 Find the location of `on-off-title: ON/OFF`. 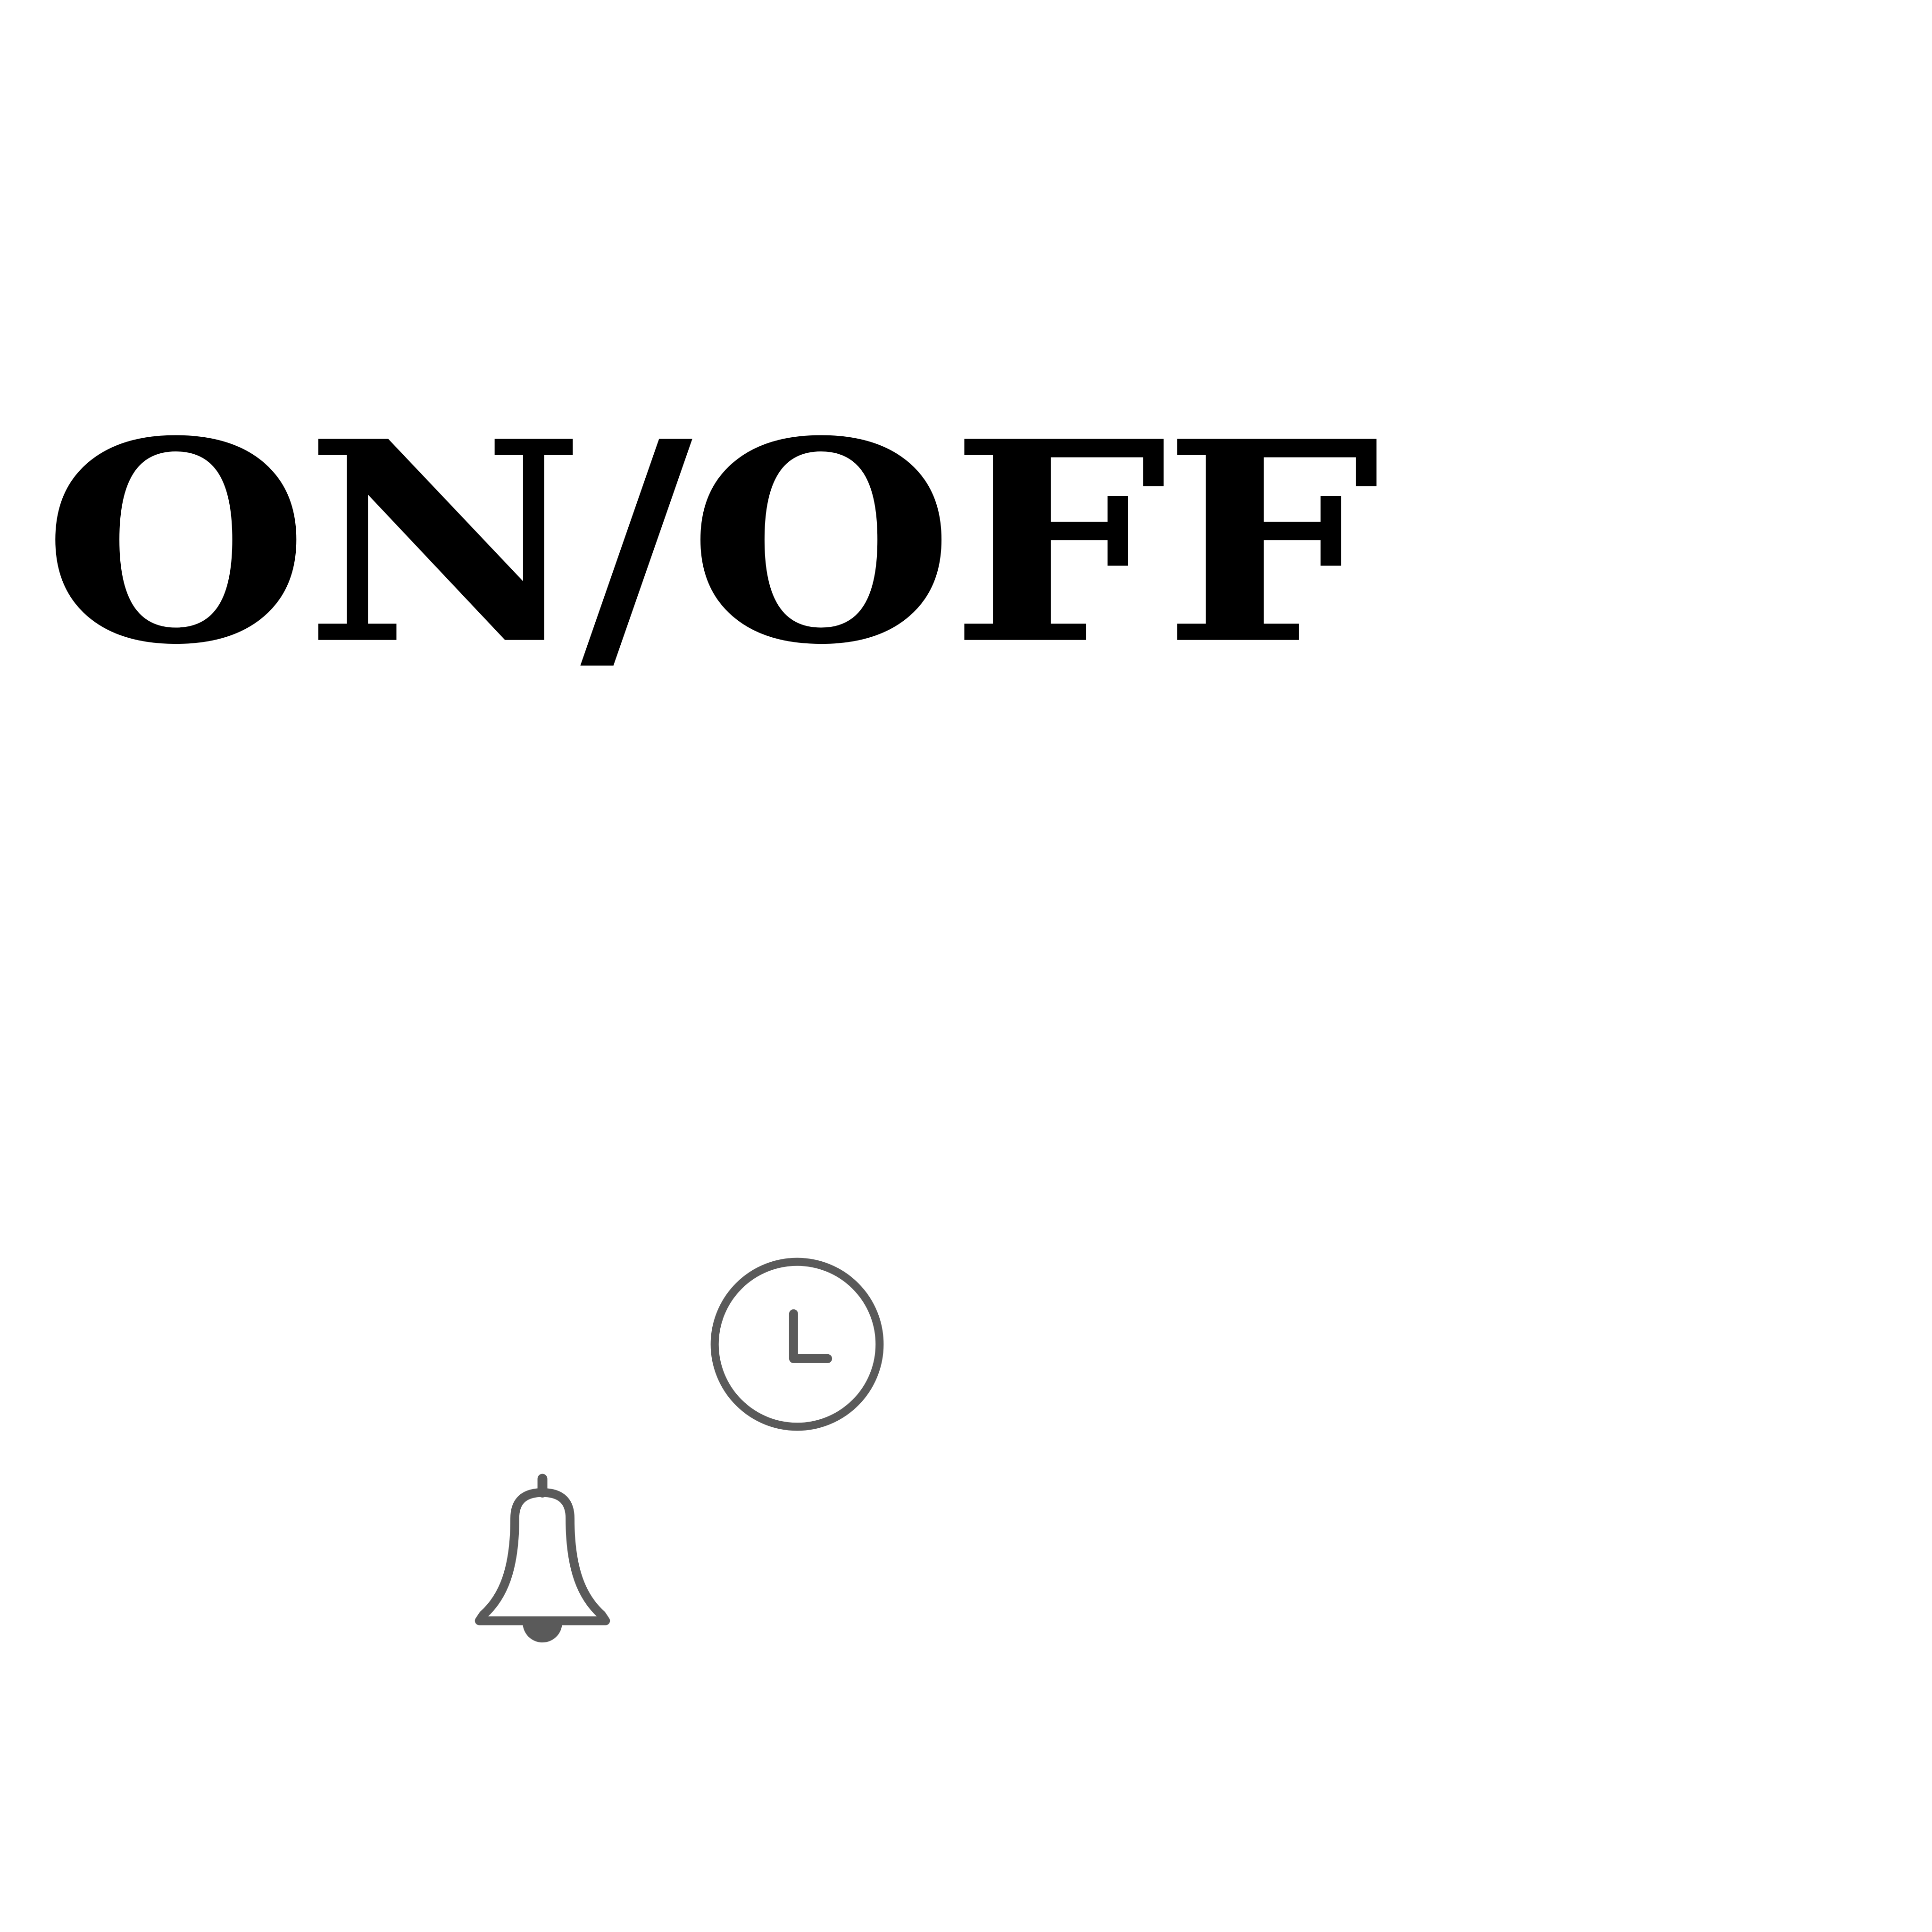

on-off-title: ON/OFF is located at coordinates (712, 544).